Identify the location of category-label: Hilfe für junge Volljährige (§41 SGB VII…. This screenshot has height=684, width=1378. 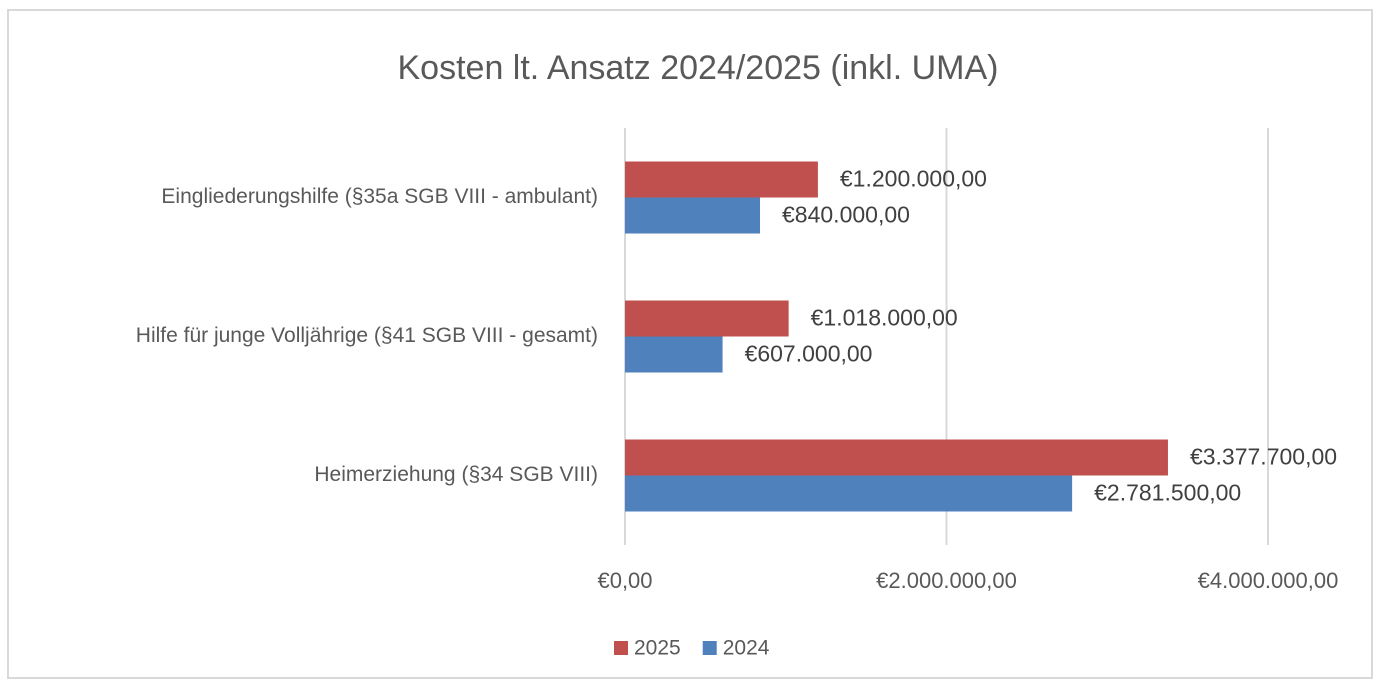
(367, 335).